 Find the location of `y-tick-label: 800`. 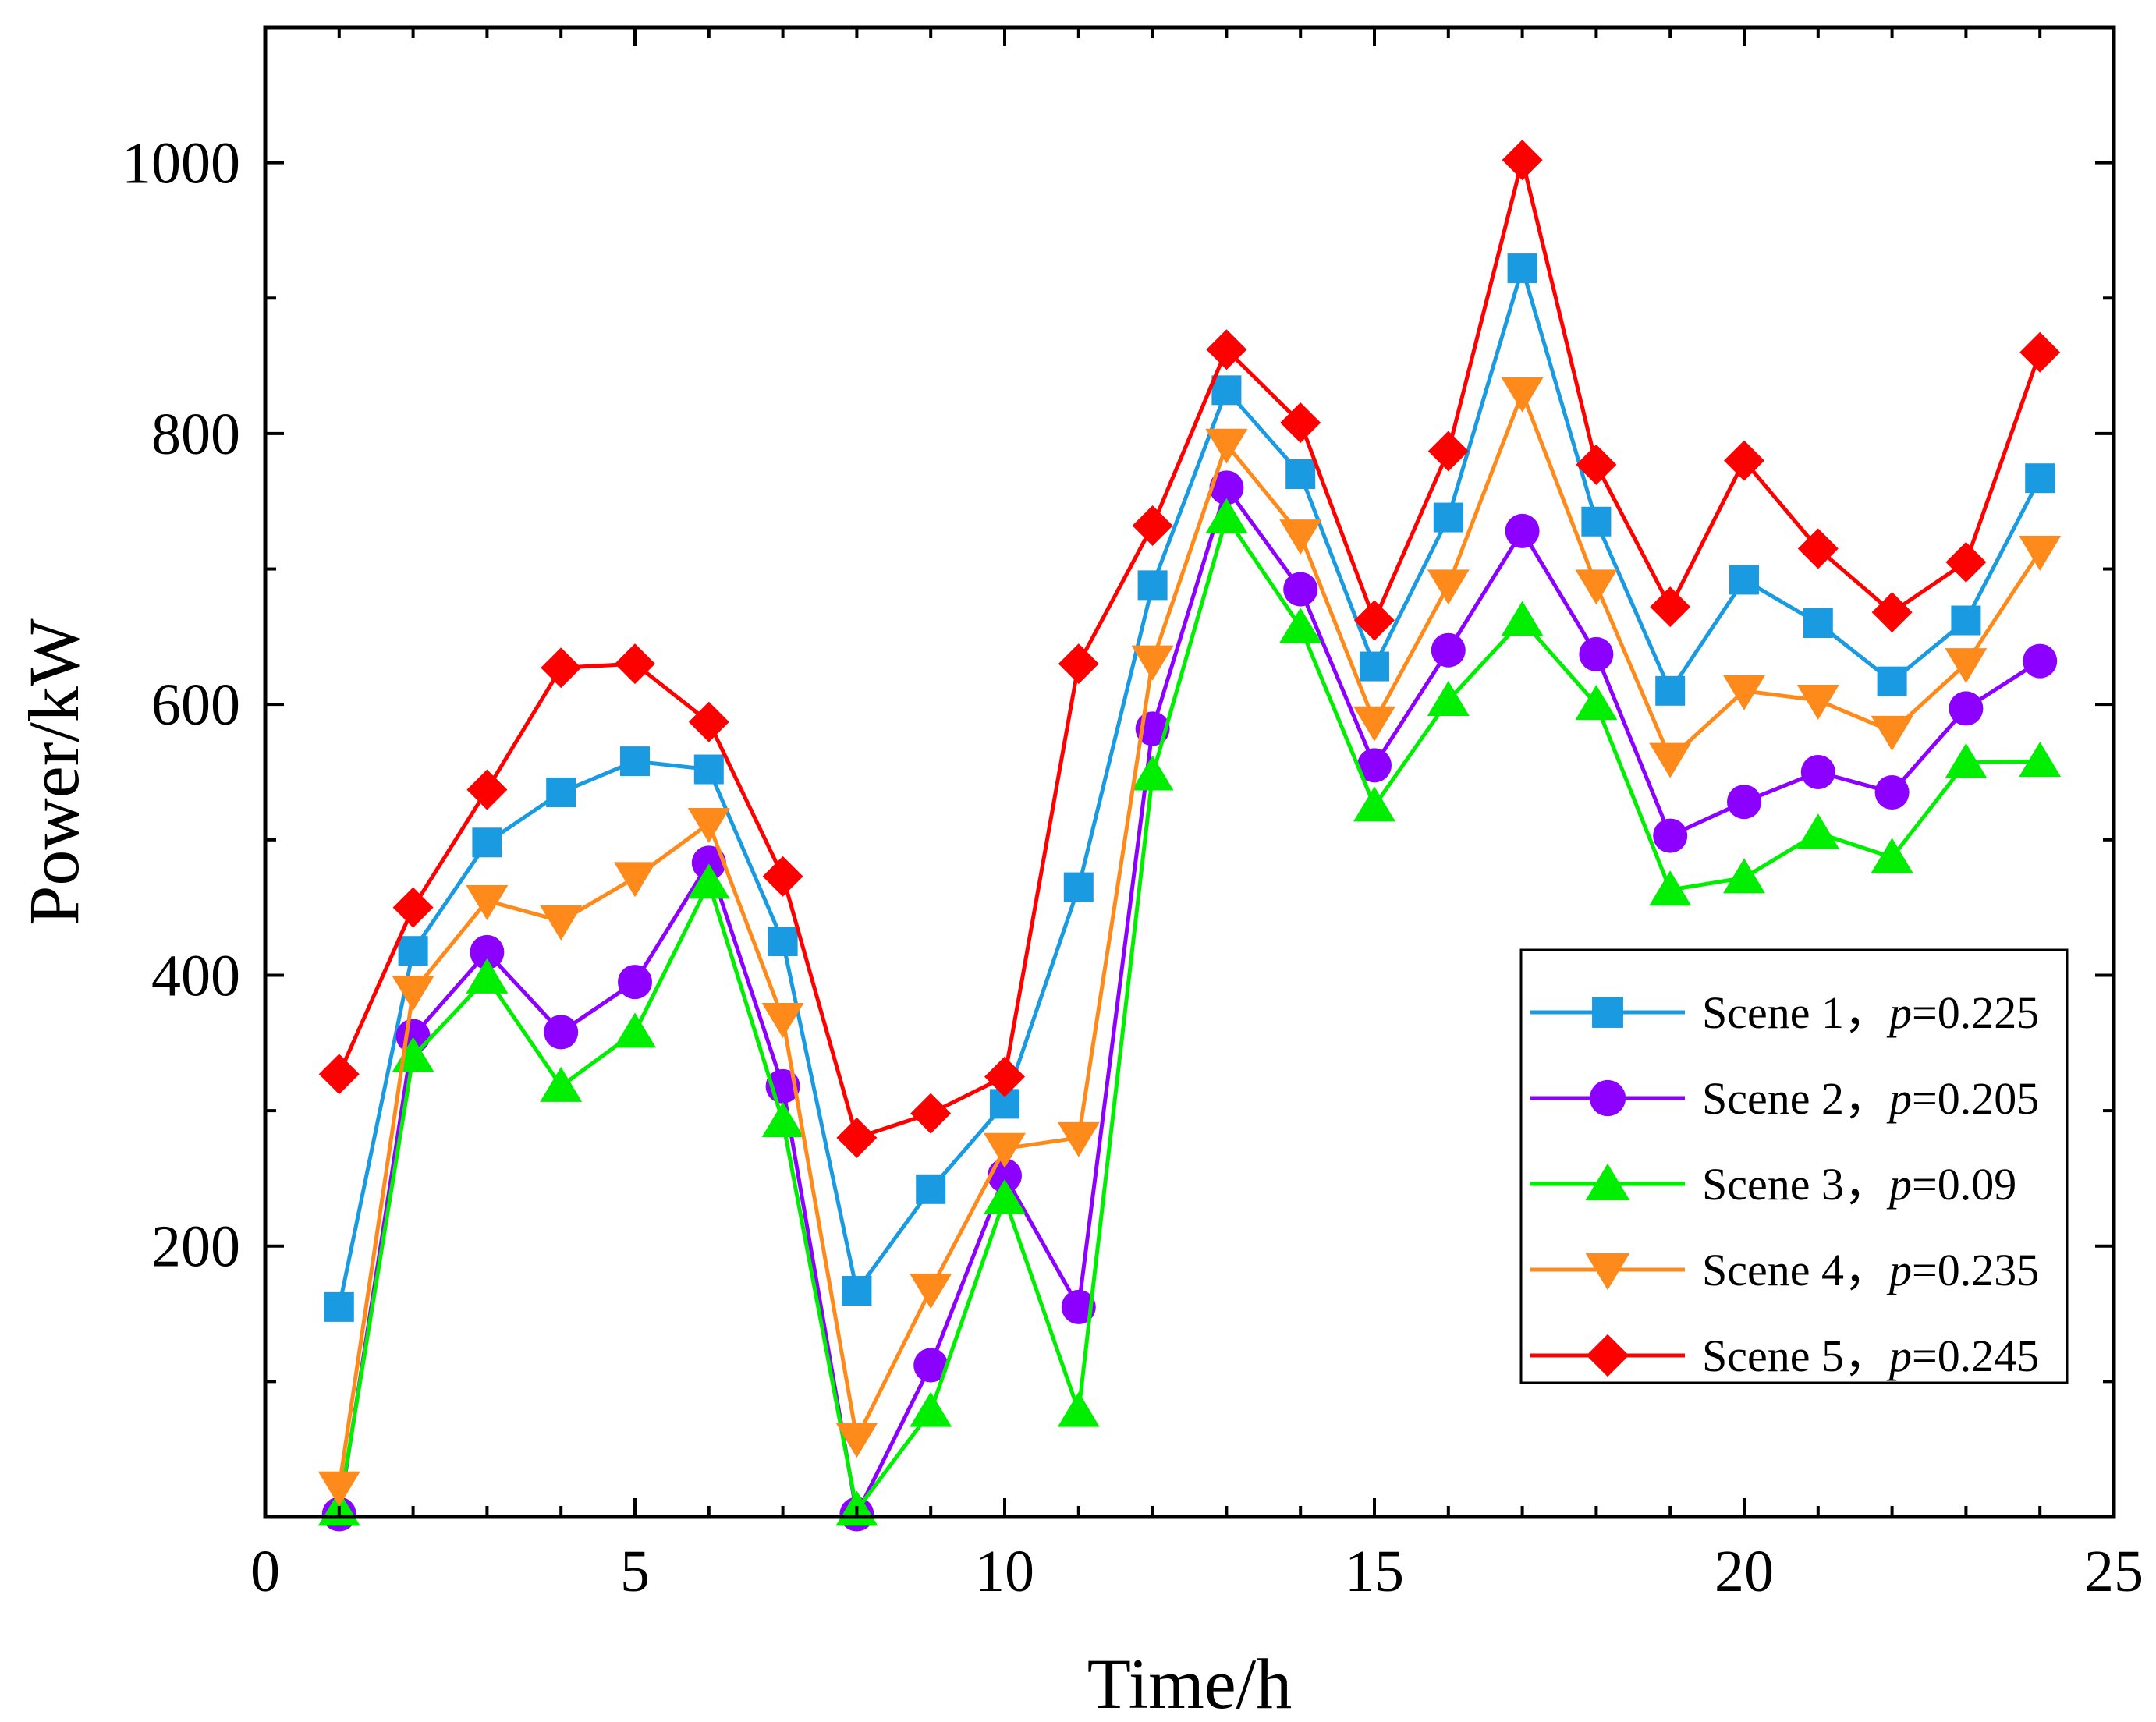

y-tick-label: 800 is located at coordinates (195, 434).